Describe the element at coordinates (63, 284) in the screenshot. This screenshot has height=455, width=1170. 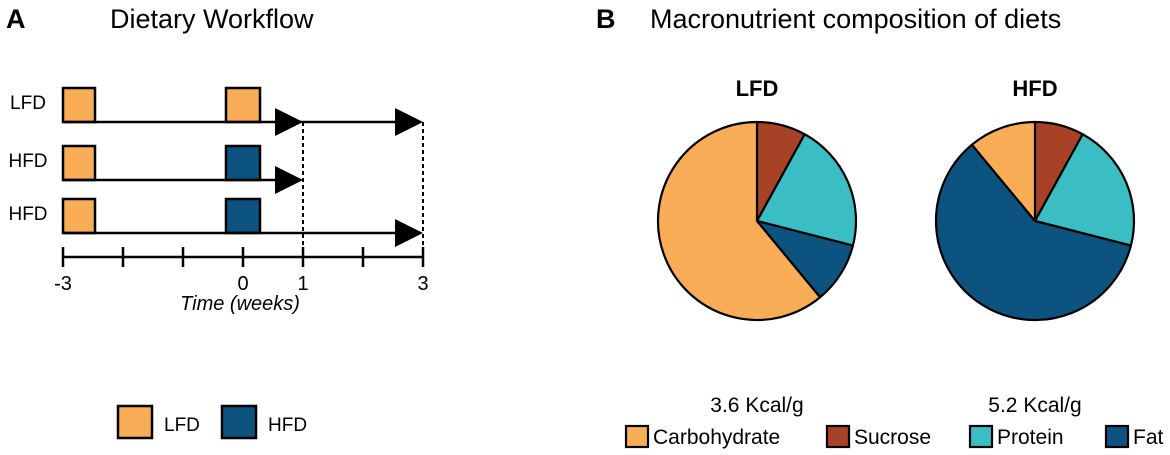
I see `time-axis-tick-label: -3` at that location.